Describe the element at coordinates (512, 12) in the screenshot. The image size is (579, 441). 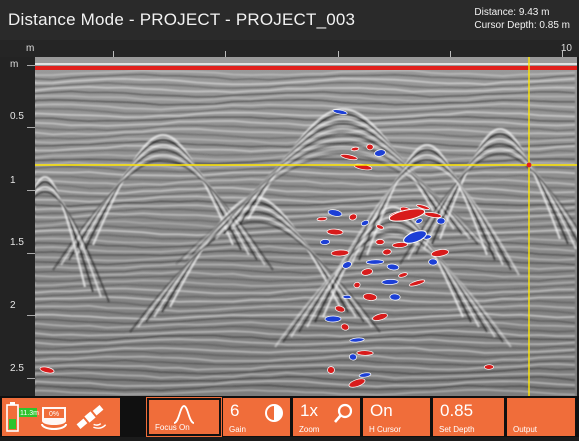
I see `distance-readout: Distance: 9.43 m` at that location.